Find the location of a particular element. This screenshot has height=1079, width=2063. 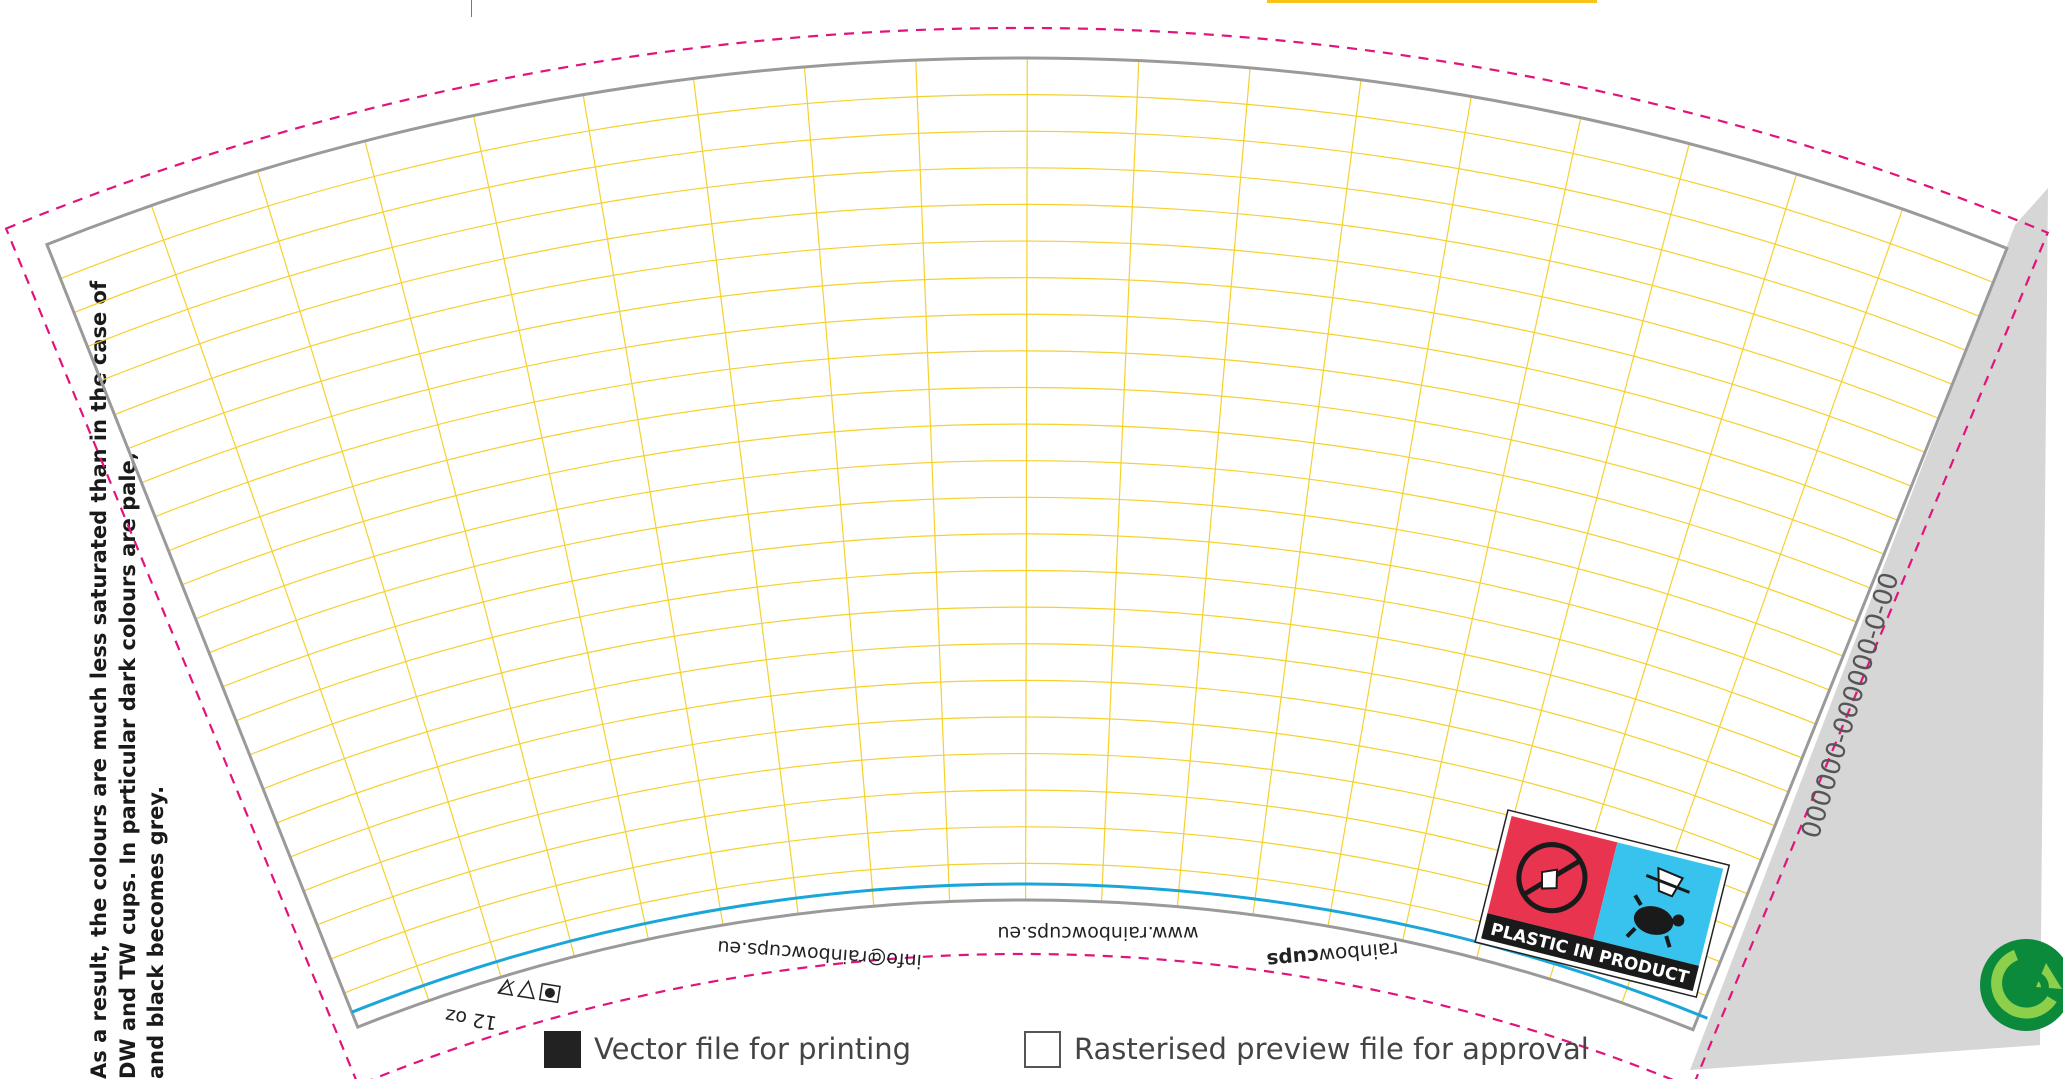

svg-text: 12 oz is located at coordinates (471, 1019).